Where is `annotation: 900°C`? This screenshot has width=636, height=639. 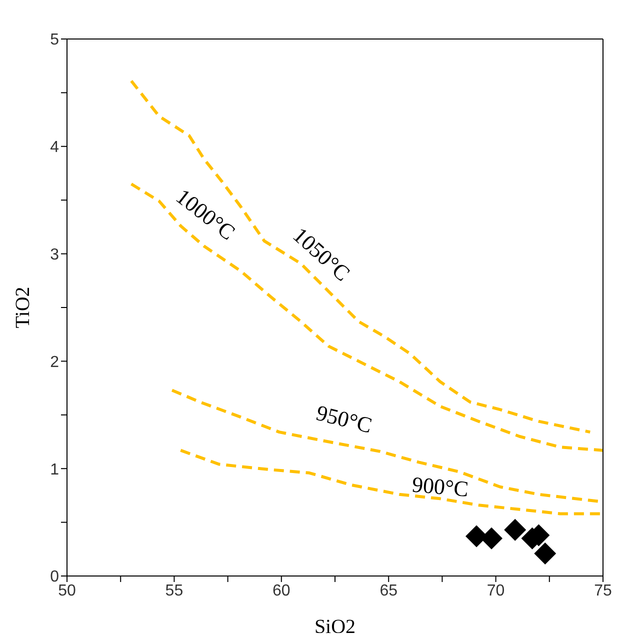
annotation: 900°C is located at coordinates (440, 487).